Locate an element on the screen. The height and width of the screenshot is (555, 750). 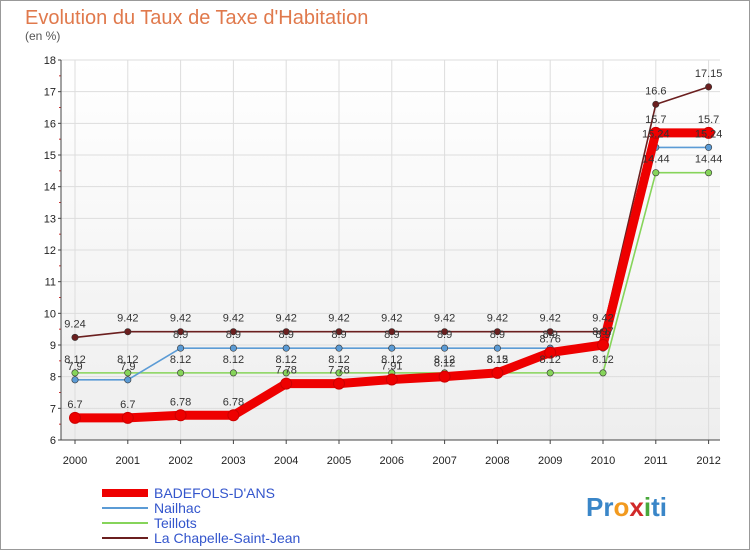
data-label-s3: 17.15 is located at coordinates (709, 74).